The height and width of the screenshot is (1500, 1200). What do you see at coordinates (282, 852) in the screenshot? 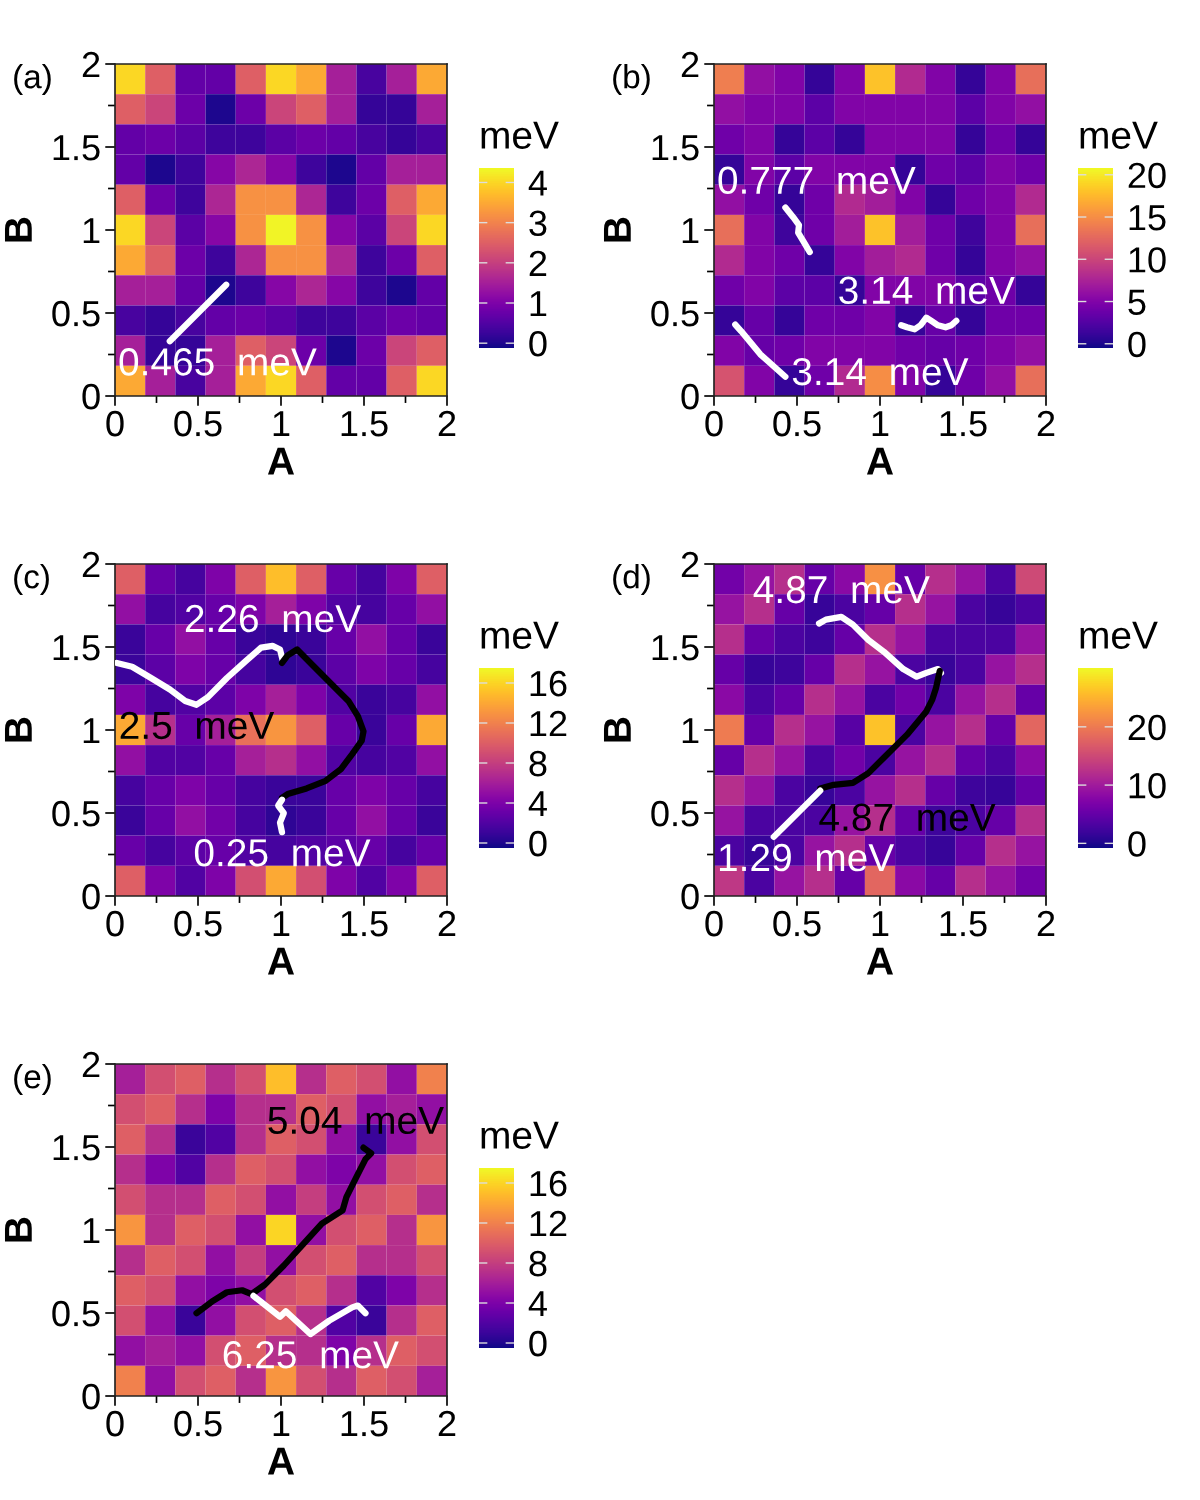
I see `annotation: 0.25 meV` at bounding box center [282, 852].